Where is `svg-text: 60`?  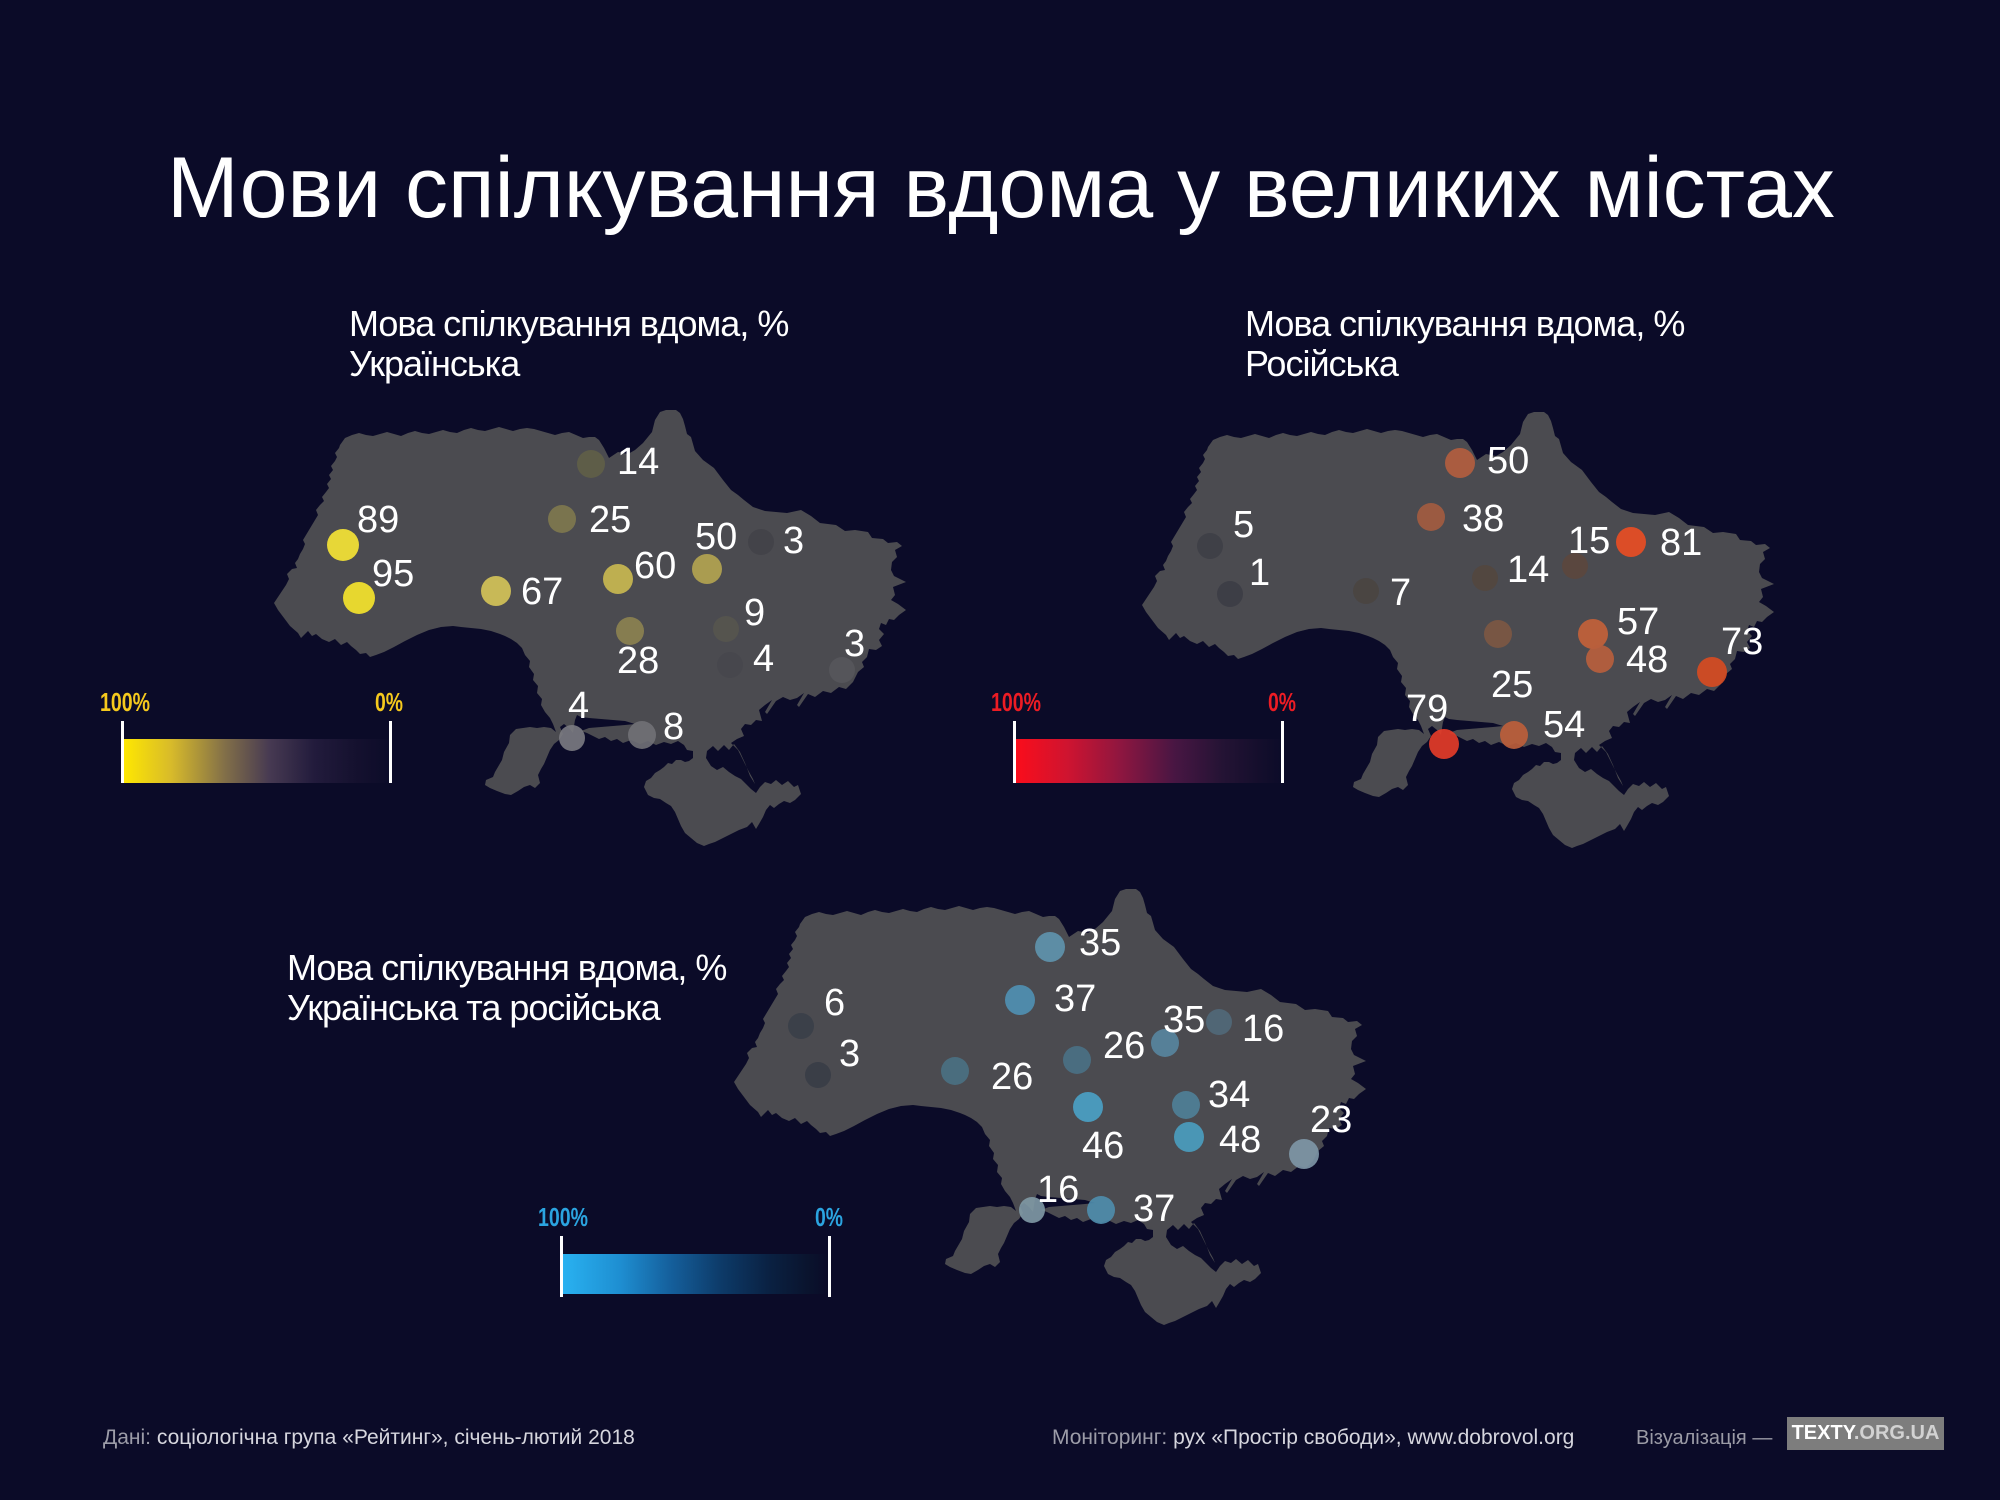 svg-text: 60 is located at coordinates (655, 566).